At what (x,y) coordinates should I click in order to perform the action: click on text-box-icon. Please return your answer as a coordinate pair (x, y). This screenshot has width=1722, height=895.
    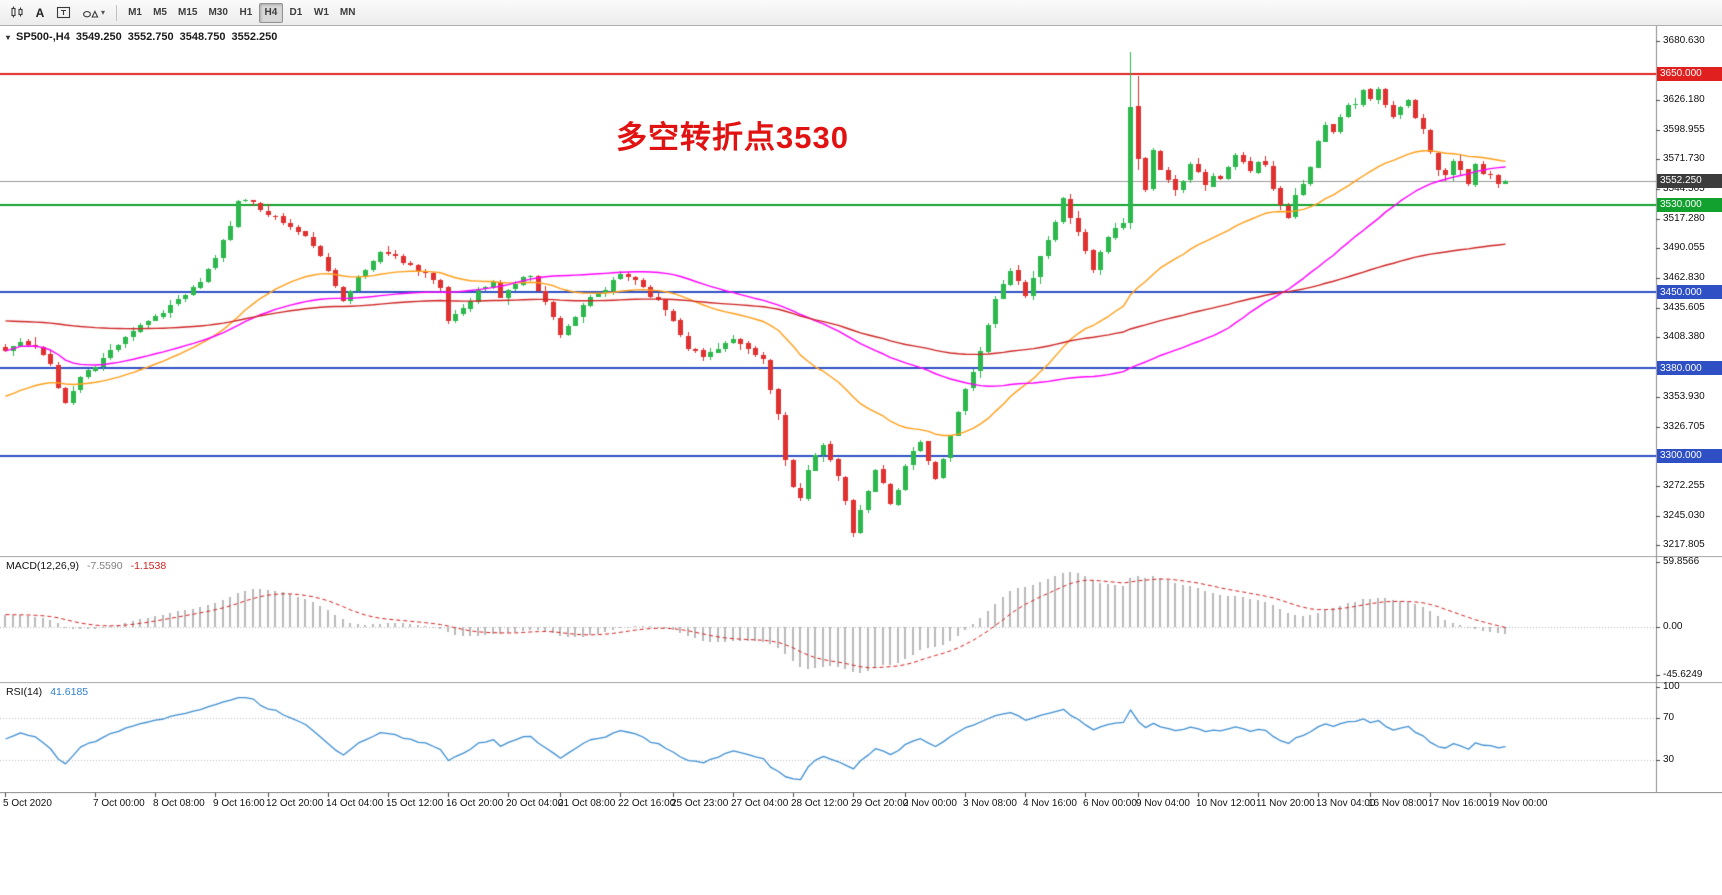
    Looking at the image, I should click on (63, 12).